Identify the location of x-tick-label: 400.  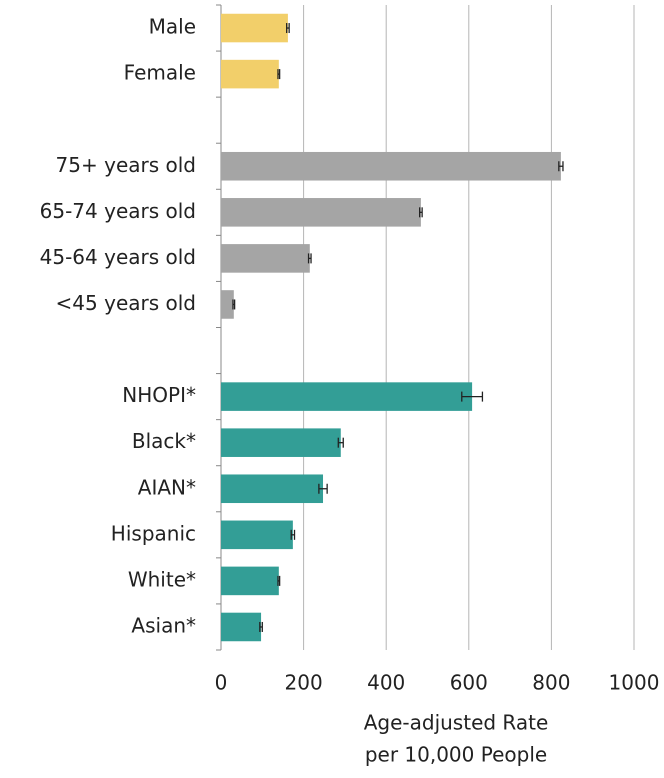
(386, 683).